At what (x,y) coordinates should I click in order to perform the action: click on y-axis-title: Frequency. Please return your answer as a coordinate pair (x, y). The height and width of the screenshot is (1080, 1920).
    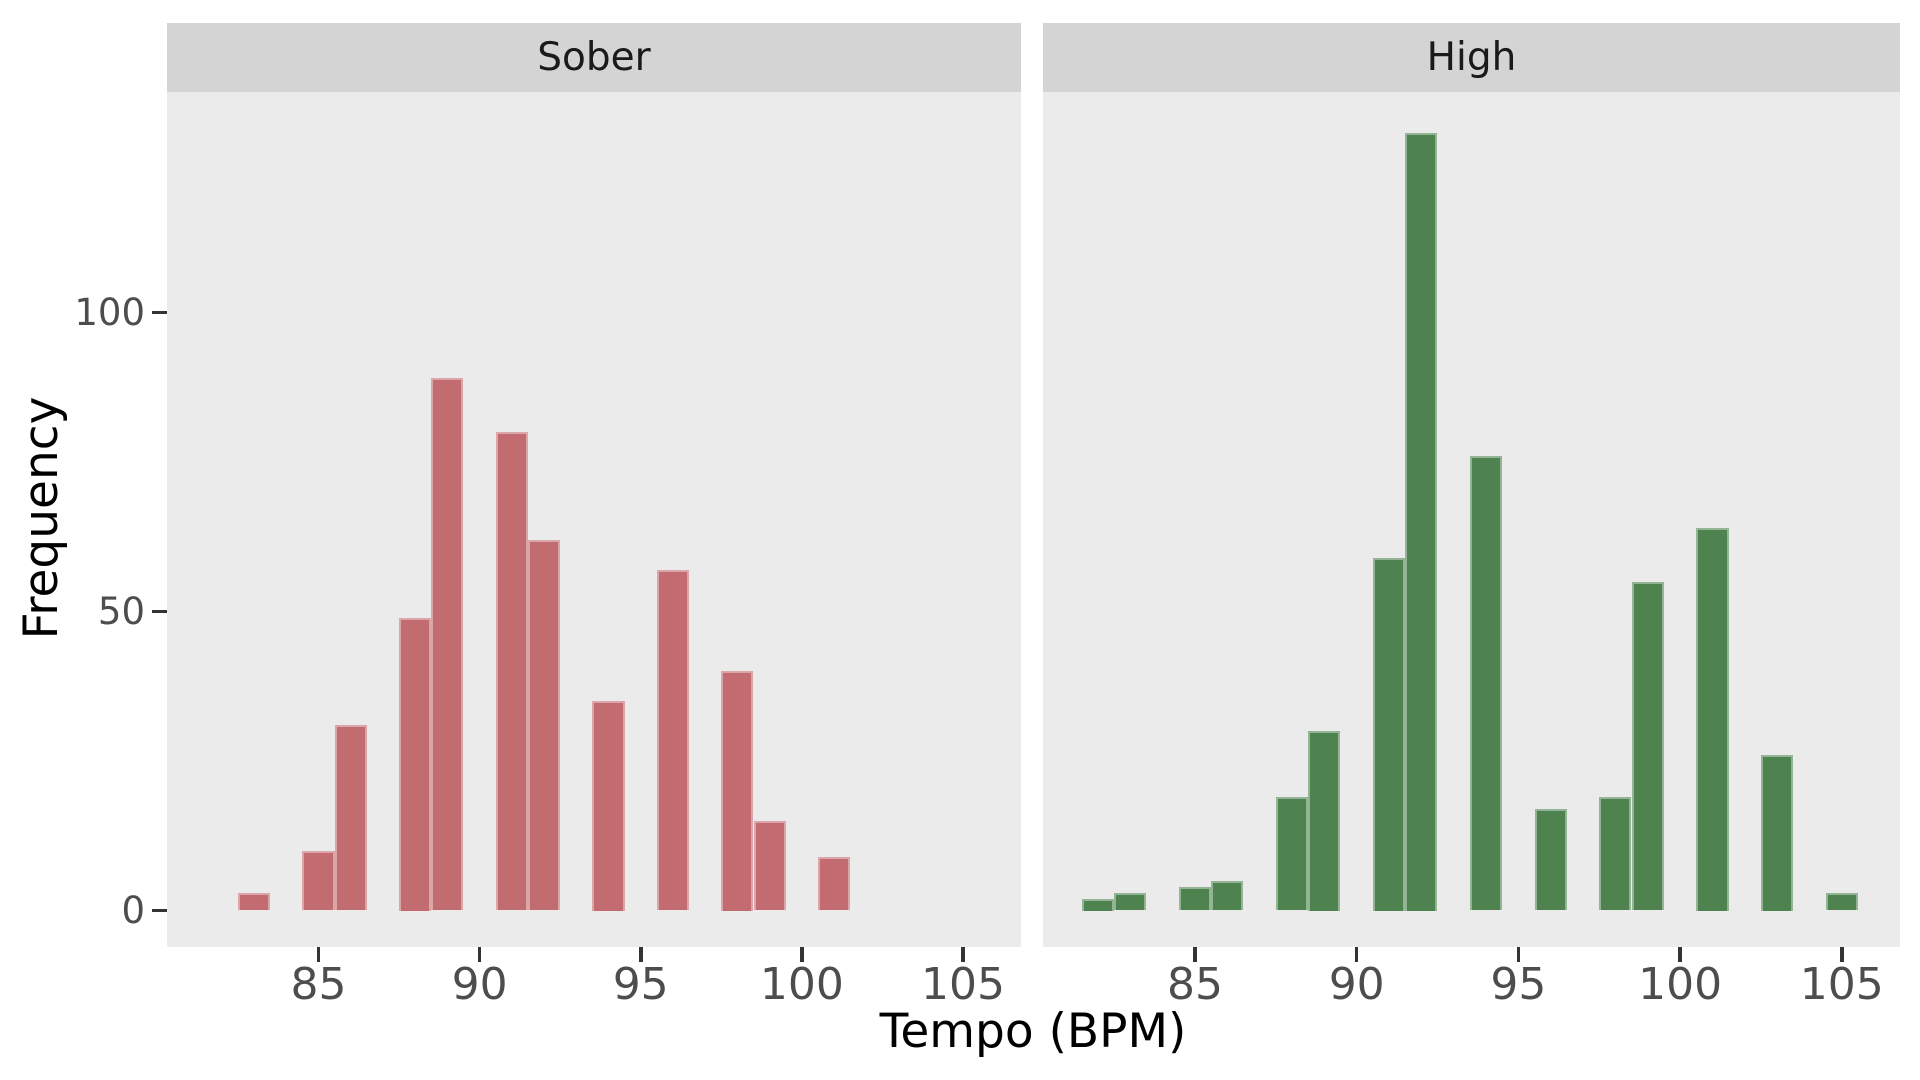
    Looking at the image, I should click on (41, 518).